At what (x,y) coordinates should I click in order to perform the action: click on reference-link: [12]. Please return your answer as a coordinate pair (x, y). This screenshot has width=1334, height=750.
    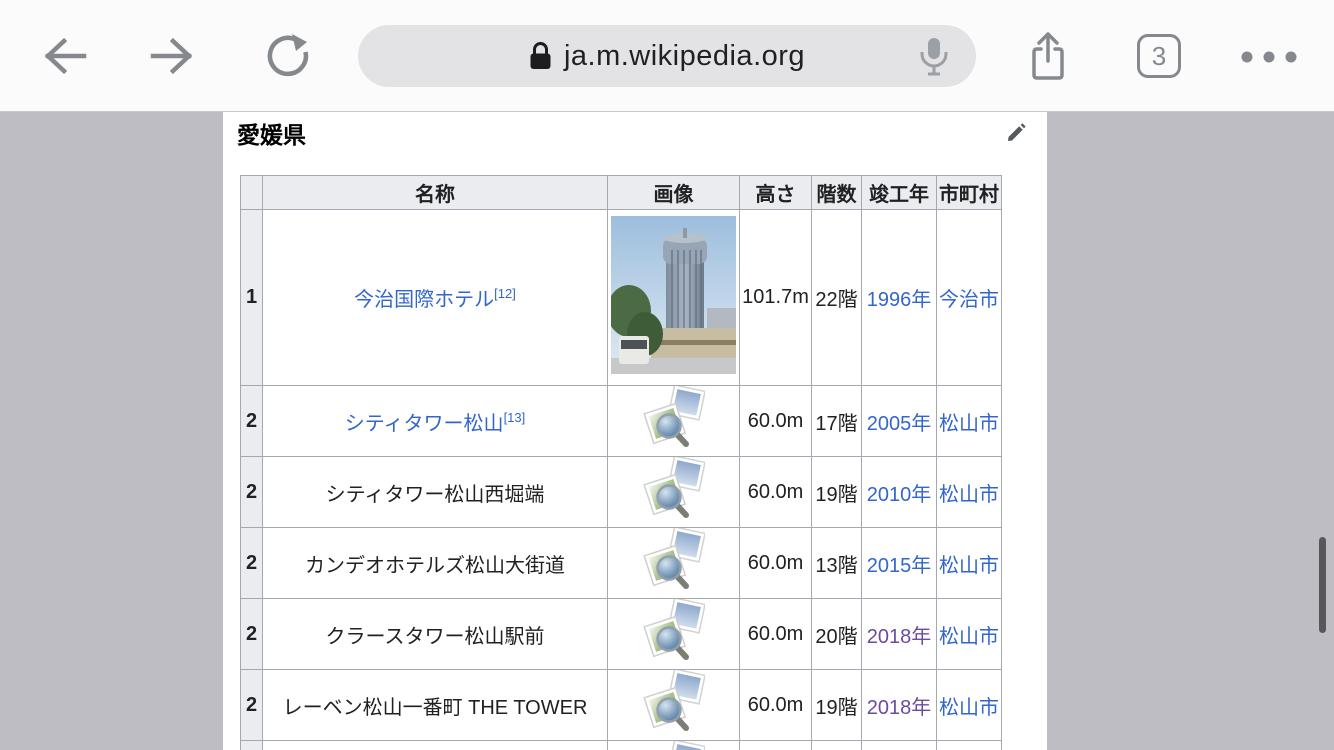
    Looking at the image, I should click on (505, 293).